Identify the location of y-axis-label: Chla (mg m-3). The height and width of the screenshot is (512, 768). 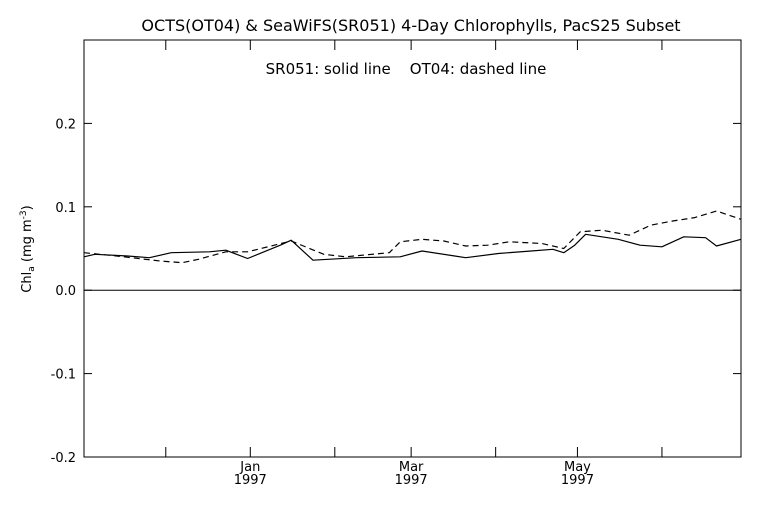
(28, 248).